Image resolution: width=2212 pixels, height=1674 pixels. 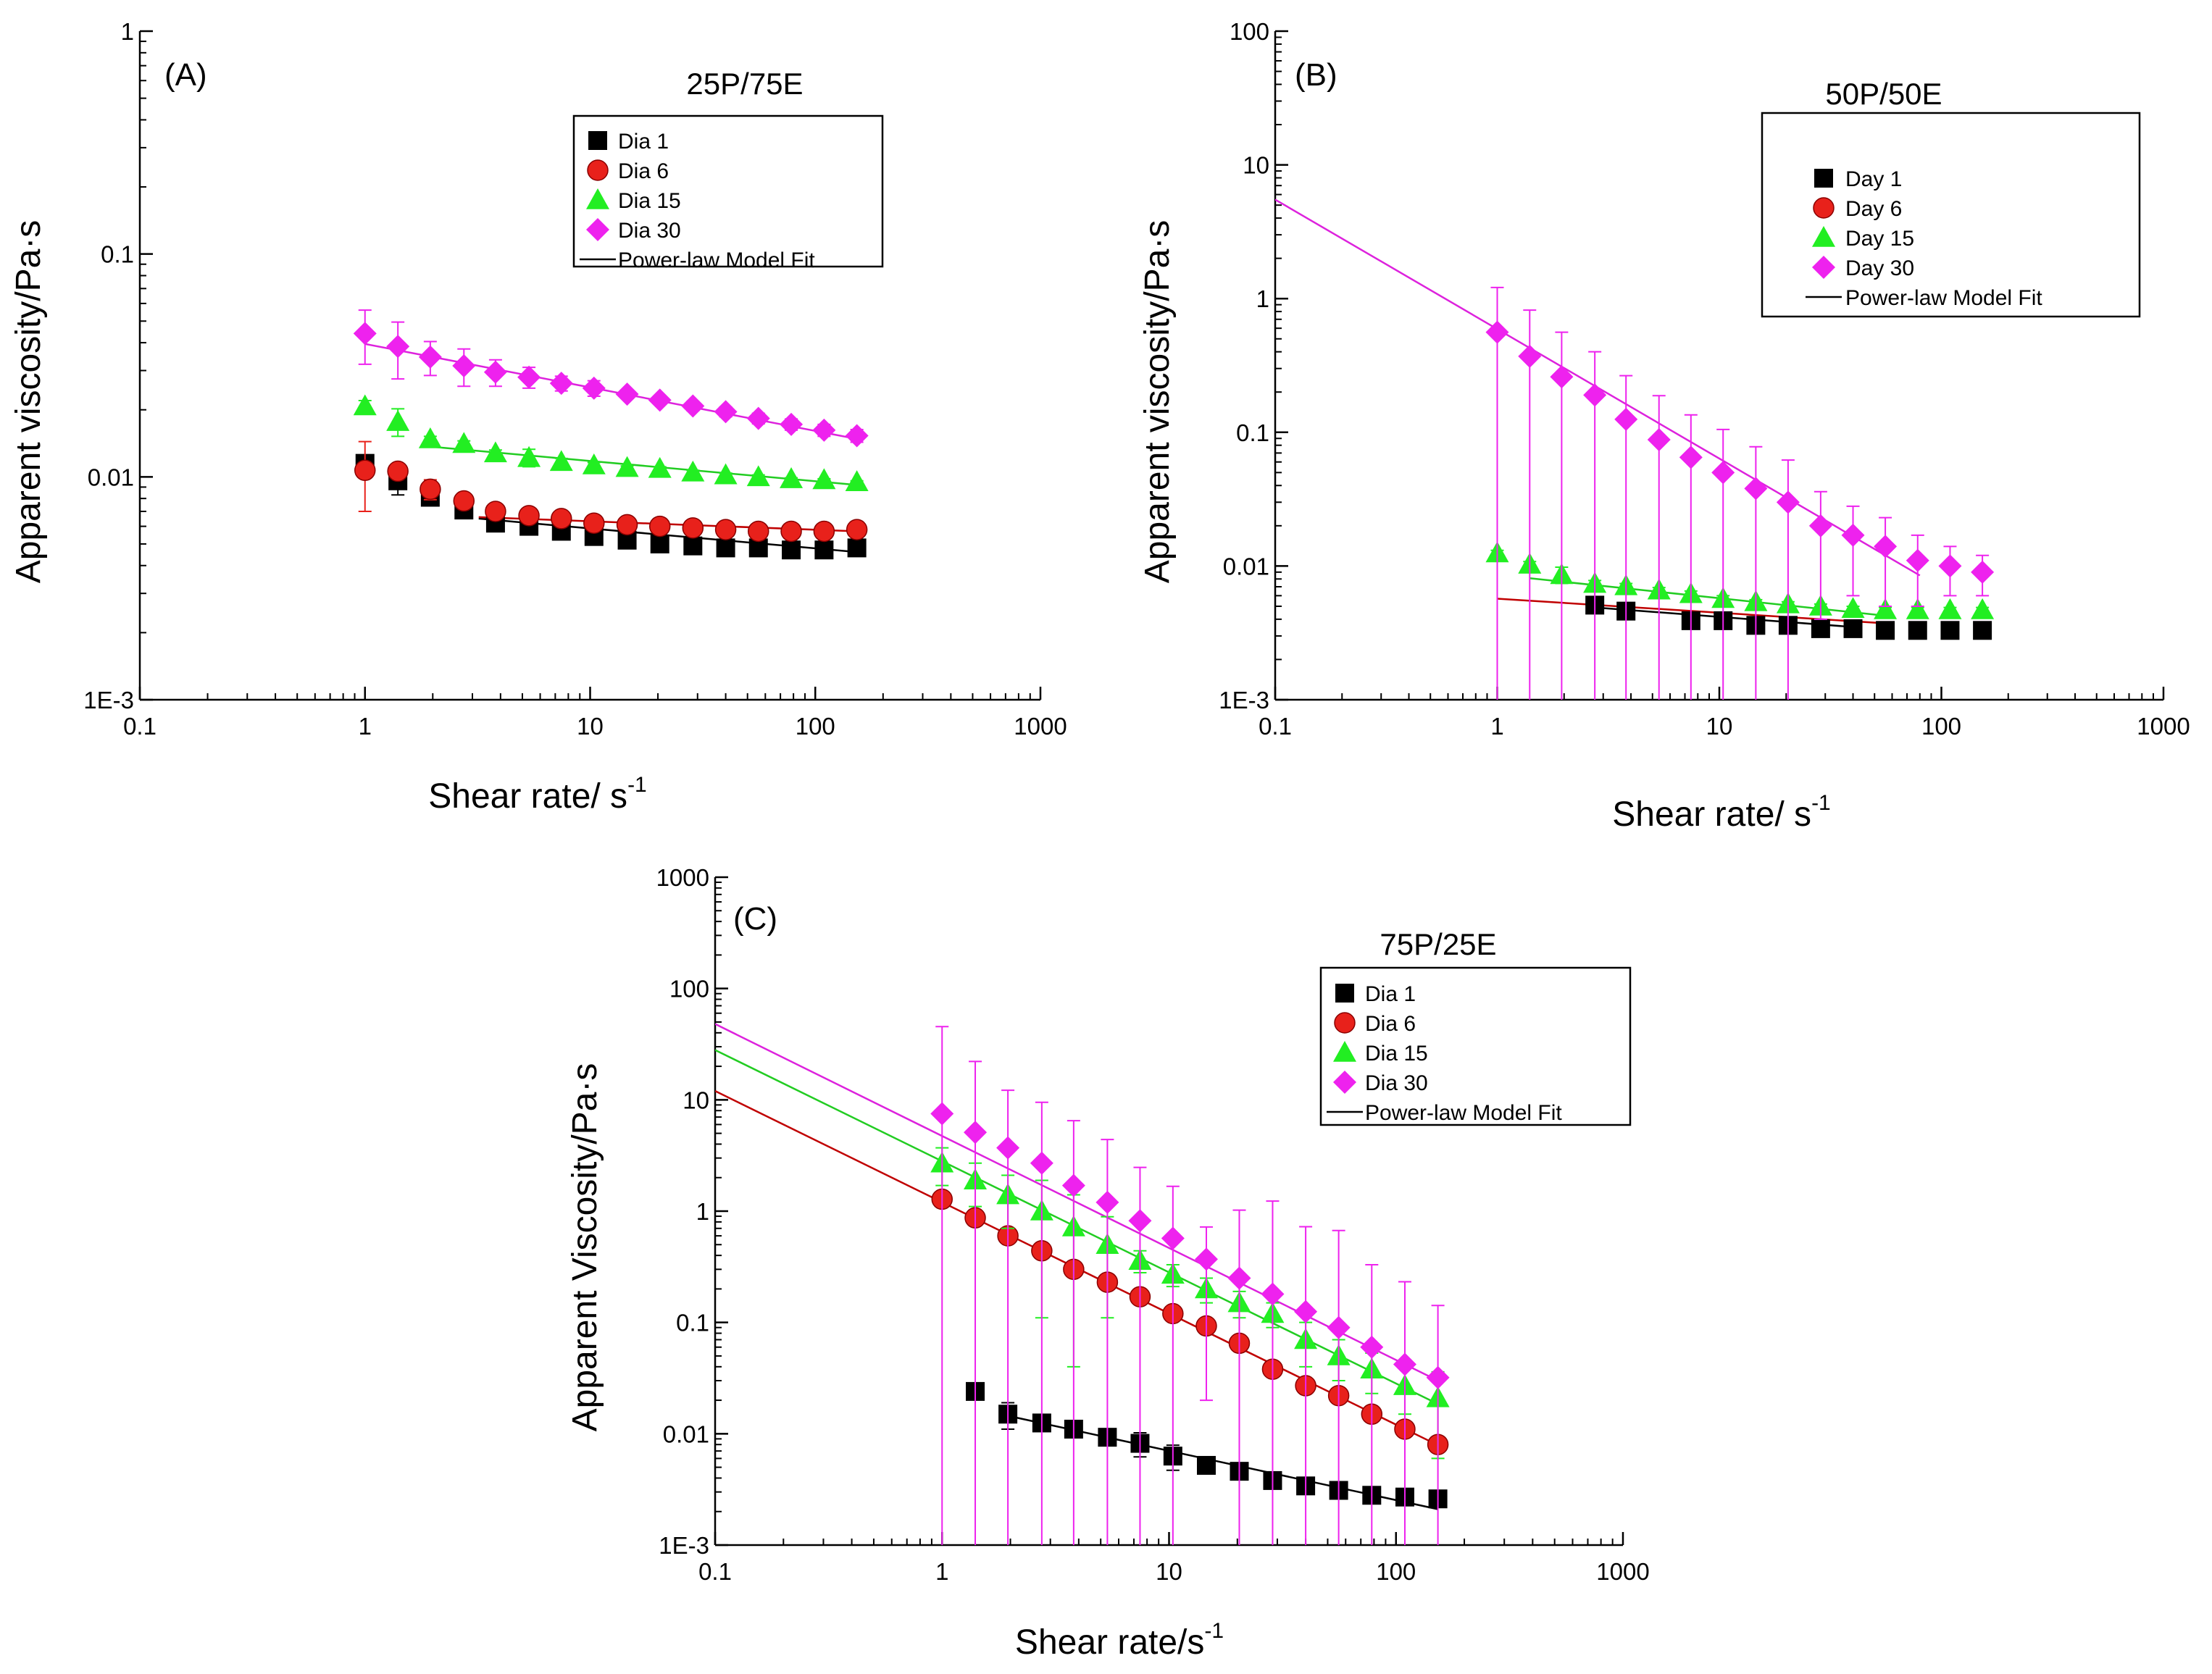 I want to click on legend-label: Dia 30, so click(x=649, y=231).